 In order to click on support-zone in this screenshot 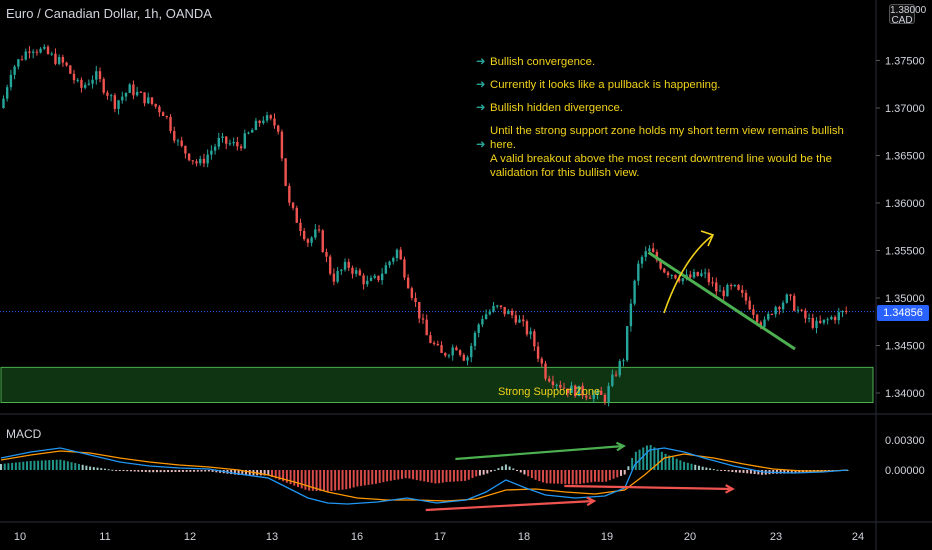, I will do `click(437, 385)`.